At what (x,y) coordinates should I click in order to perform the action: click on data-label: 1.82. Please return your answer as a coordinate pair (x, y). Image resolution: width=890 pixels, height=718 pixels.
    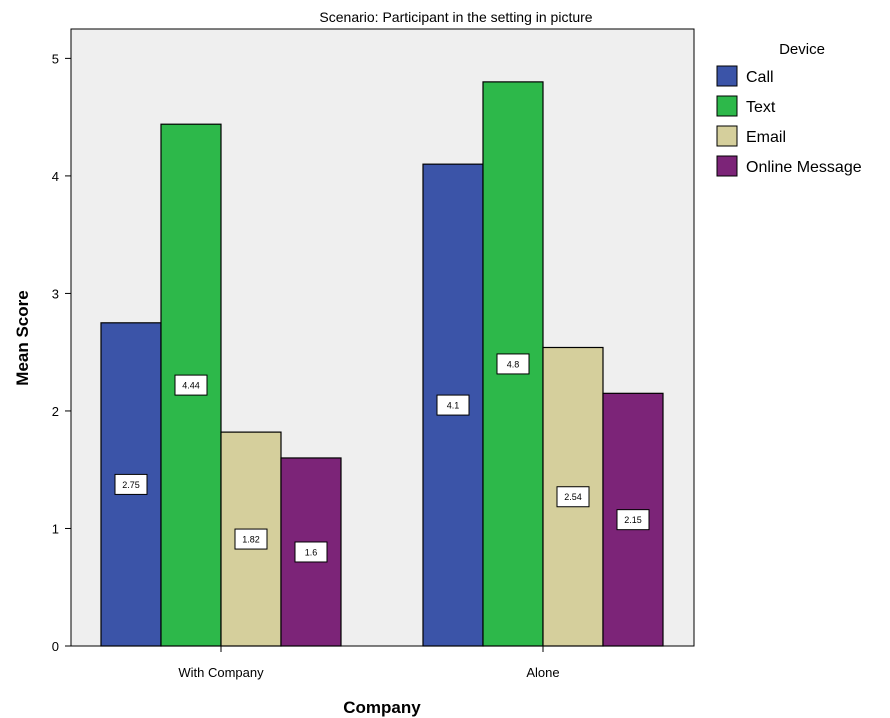
    Looking at the image, I should click on (251, 540).